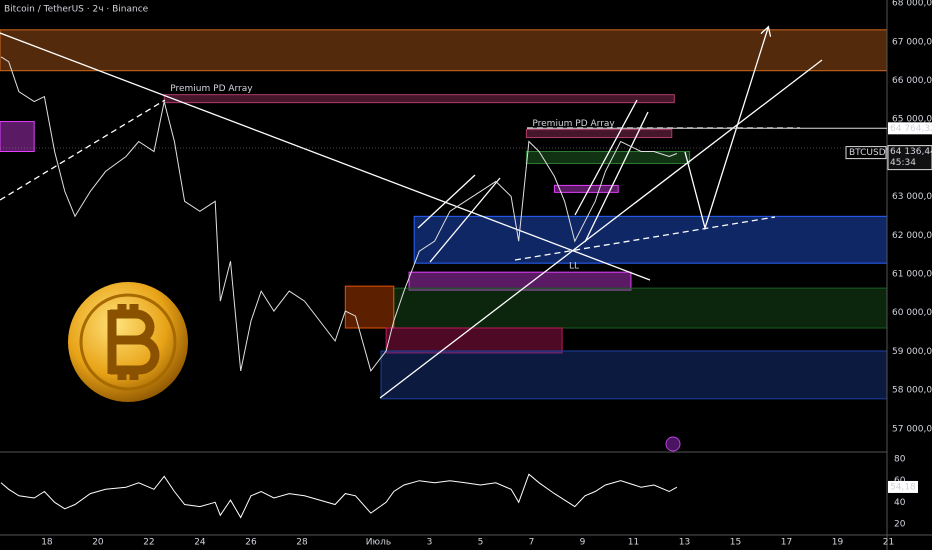 The height and width of the screenshot is (550, 932). I want to click on x-tick-label: 9, so click(583, 543).